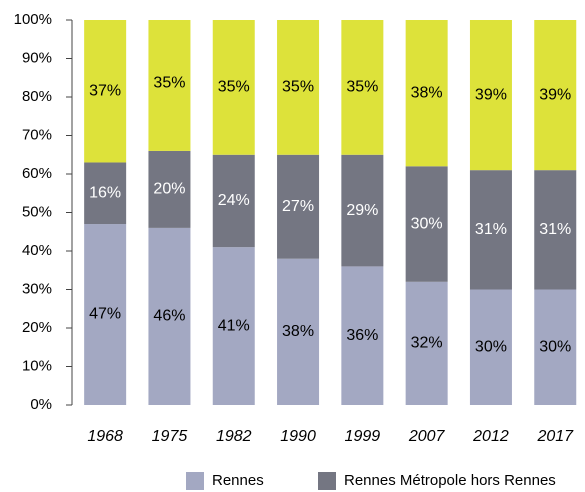 The width and height of the screenshot is (585, 492). Describe the element at coordinates (170, 436) in the screenshot. I see `x-tick-label: 1975` at that location.